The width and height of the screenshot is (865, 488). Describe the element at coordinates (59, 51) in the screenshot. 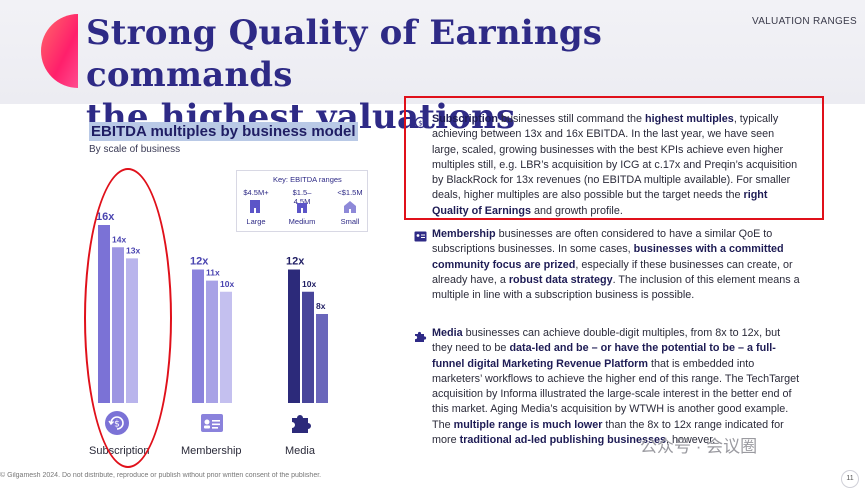

I see `brand-logo` at that location.